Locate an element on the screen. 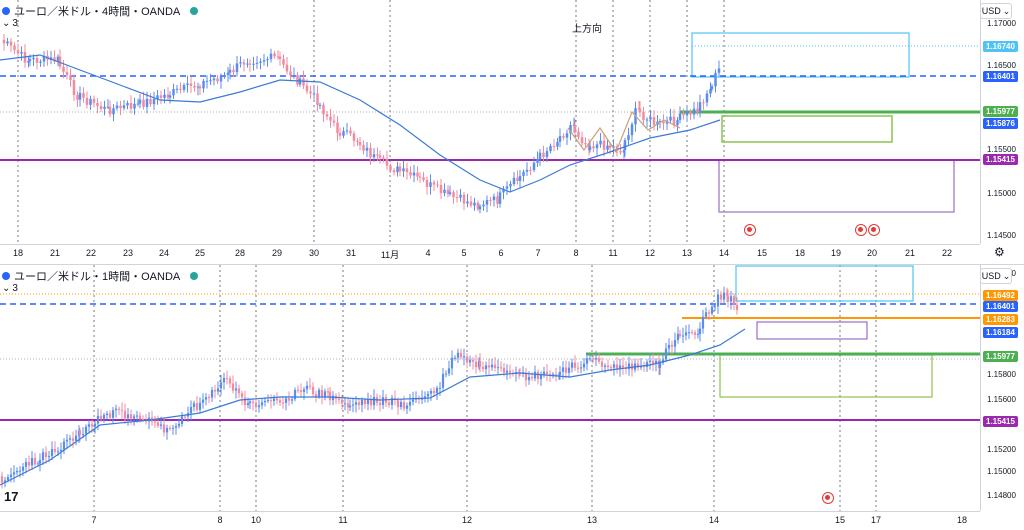  bottom-indicator-count: 3 is located at coordinates (15, 288).